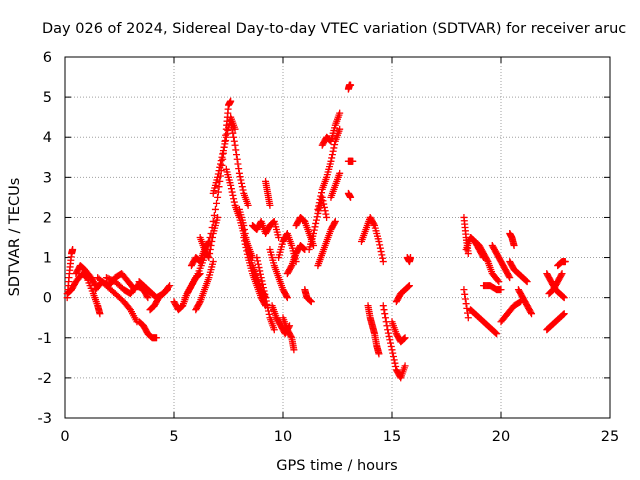  What do you see at coordinates (47, 218) in the screenshot?
I see `y-tick-label: 2` at bounding box center [47, 218].